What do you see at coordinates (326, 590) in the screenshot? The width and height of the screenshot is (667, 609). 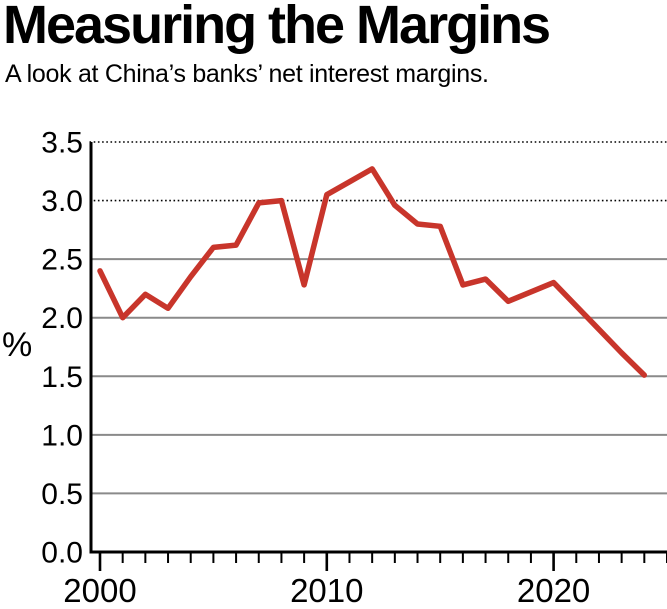 I see `x-tick-label-2010: 2010` at bounding box center [326, 590].